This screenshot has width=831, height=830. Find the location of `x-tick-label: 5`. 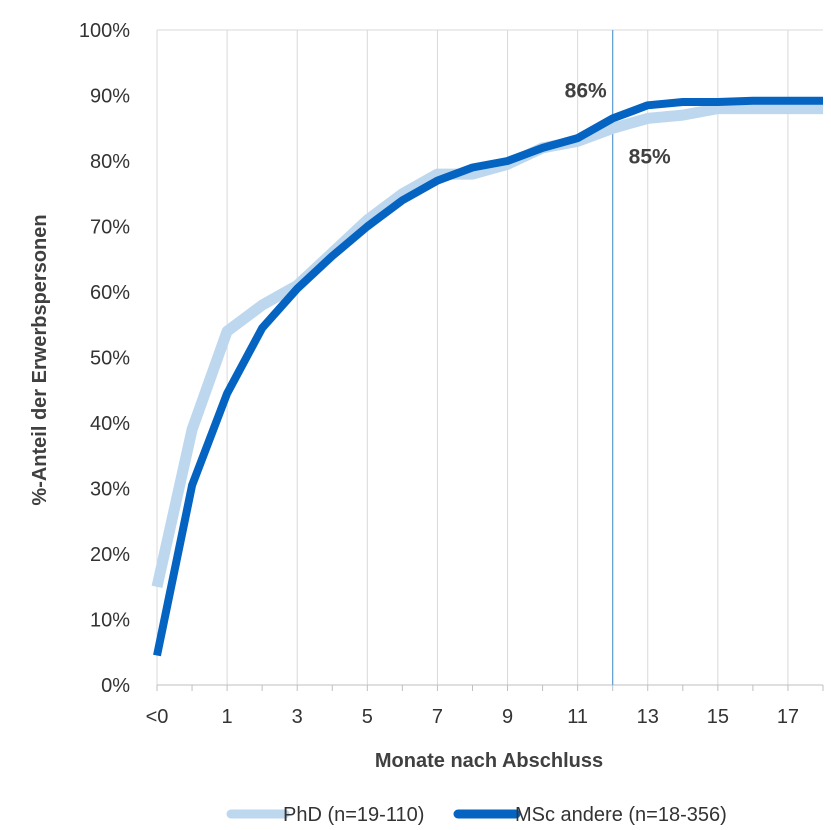

x-tick-label: 5 is located at coordinates (367, 717).